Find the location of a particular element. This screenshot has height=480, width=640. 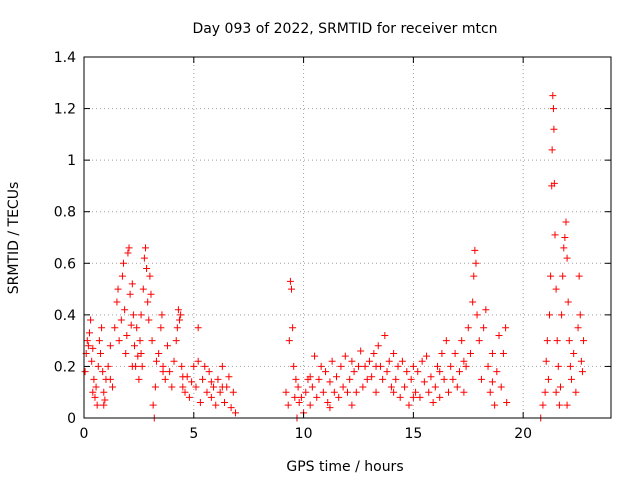

y-tick-label: 1.2 is located at coordinates (65, 110).